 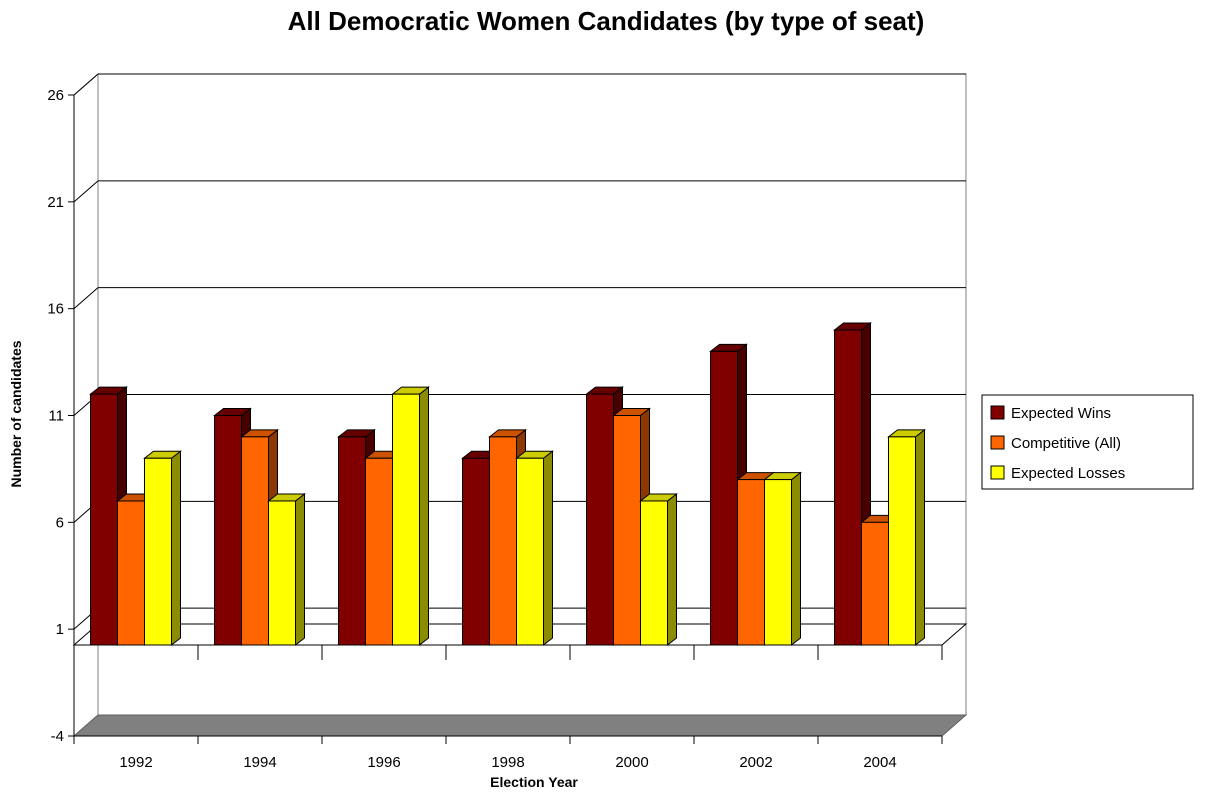 What do you see at coordinates (631, 762) in the screenshot?
I see `x-tick-label: 2000` at bounding box center [631, 762].